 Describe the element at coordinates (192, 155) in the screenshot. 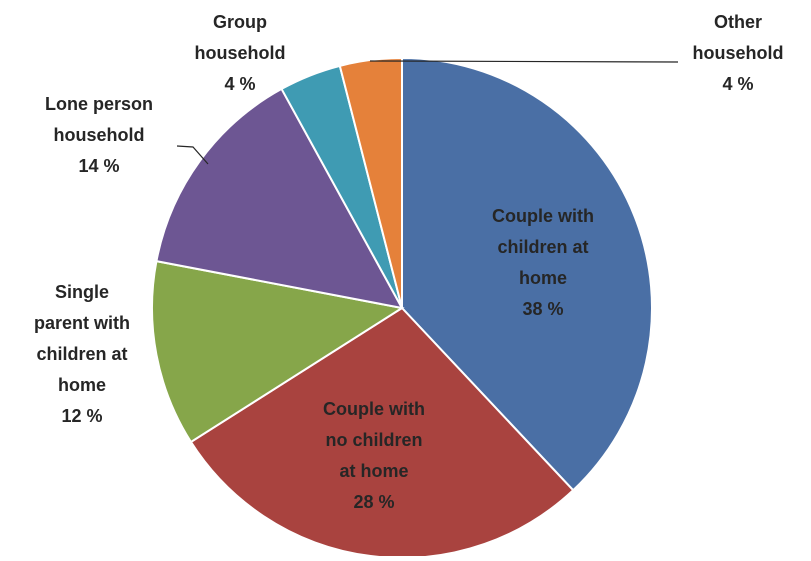

I see `leader-line-lone-person-household` at that location.